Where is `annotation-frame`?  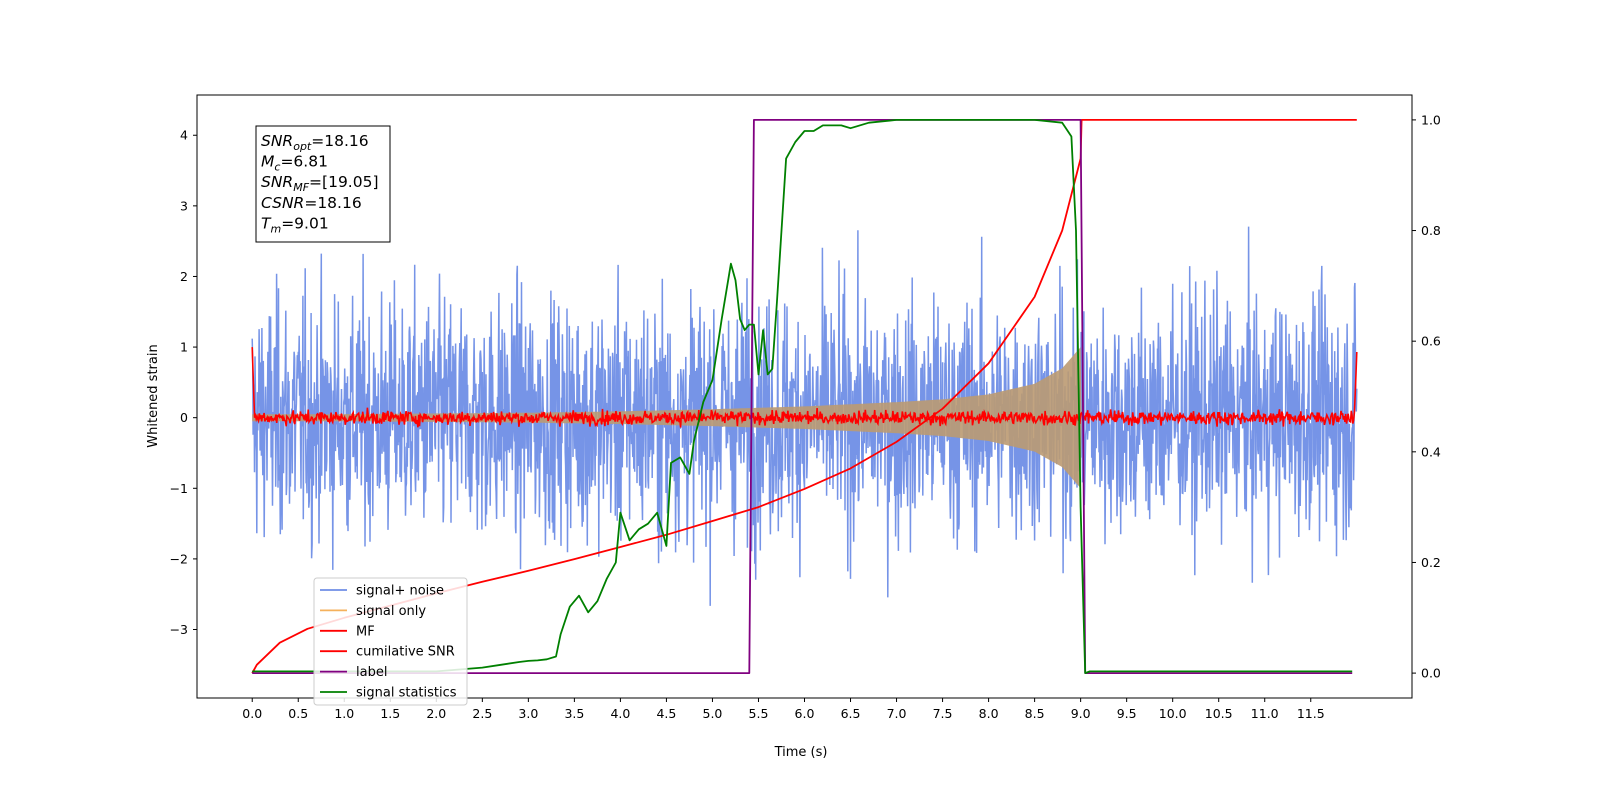
annotation-frame is located at coordinates (323, 184).